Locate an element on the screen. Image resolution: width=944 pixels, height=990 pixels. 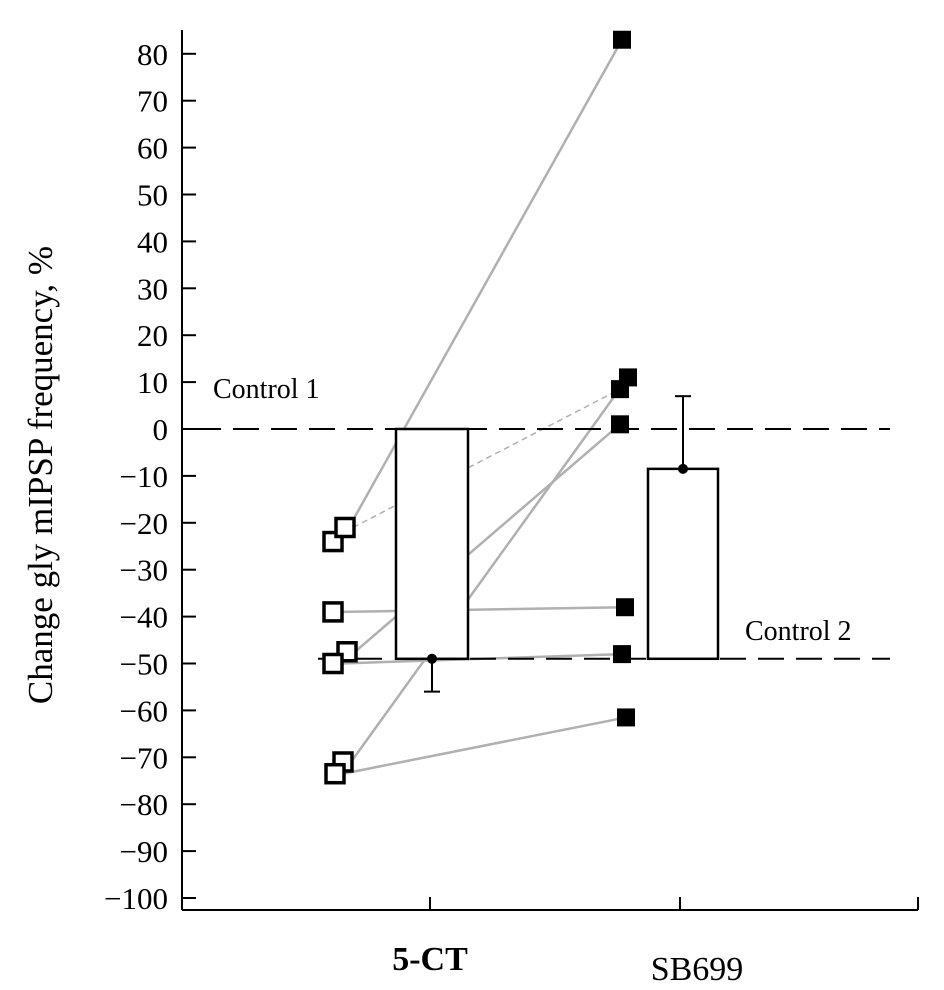
y-tick-label: 10 is located at coordinates (152, 382).